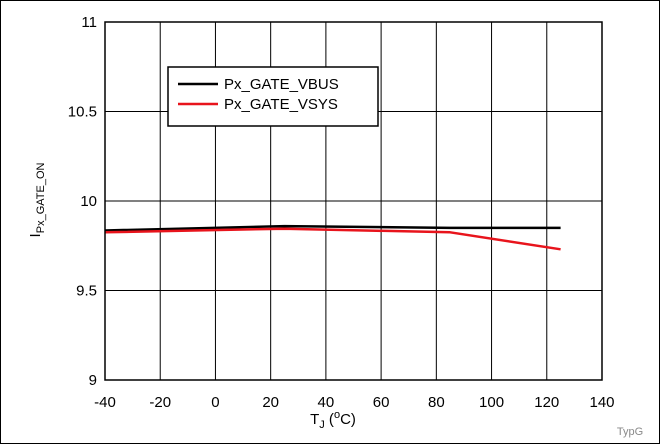  Describe the element at coordinates (89, 22) in the screenshot. I see `y-tick-label: 11` at that location.